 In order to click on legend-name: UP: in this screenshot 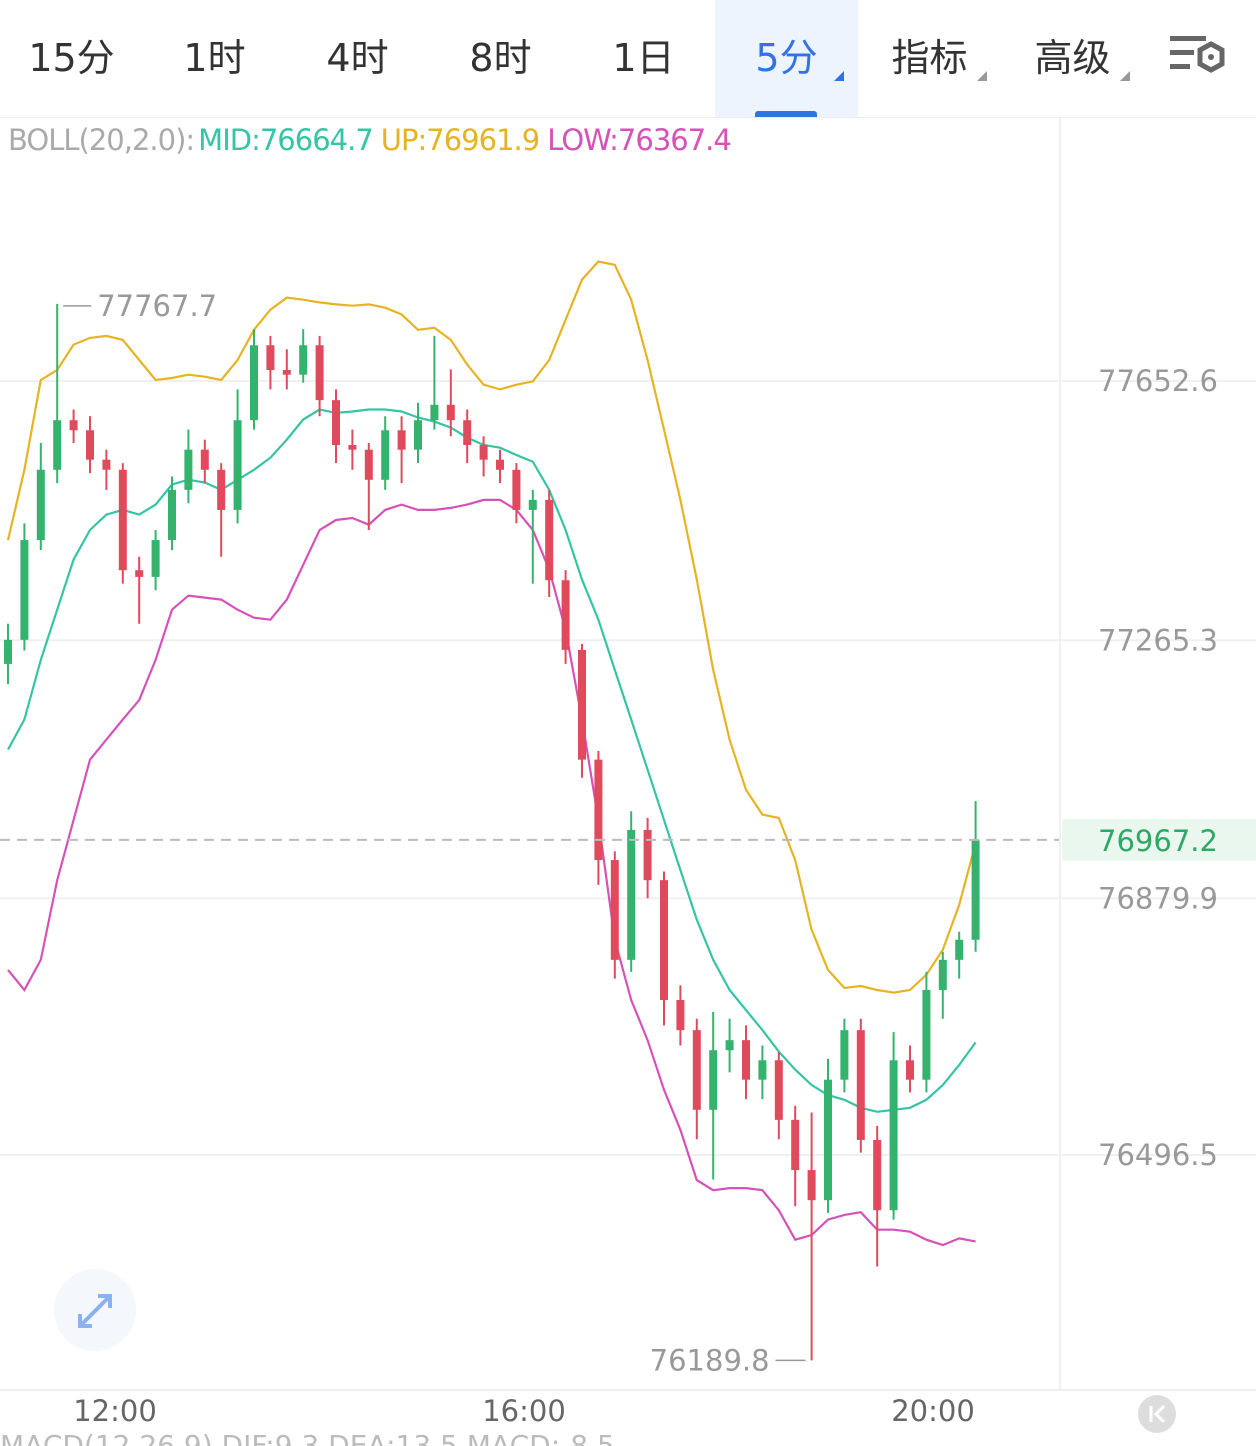, I will do `click(403, 140)`.